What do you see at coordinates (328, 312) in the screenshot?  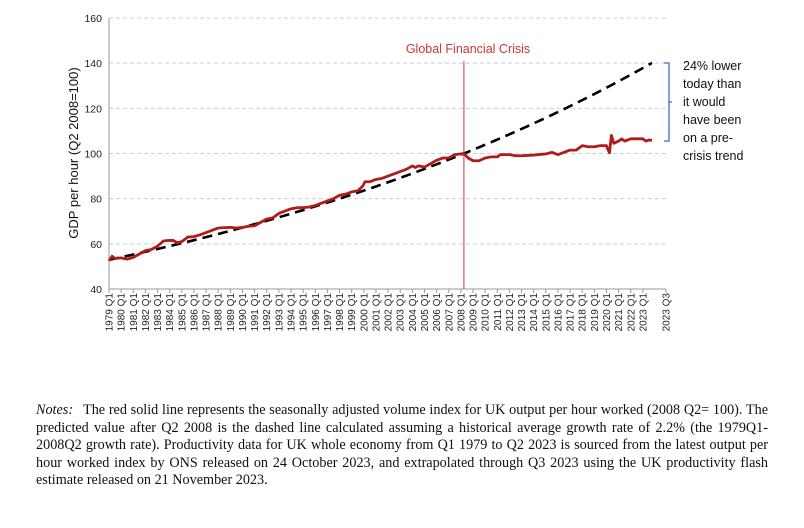 I see `x-tick-label: 1997 Q1` at bounding box center [328, 312].